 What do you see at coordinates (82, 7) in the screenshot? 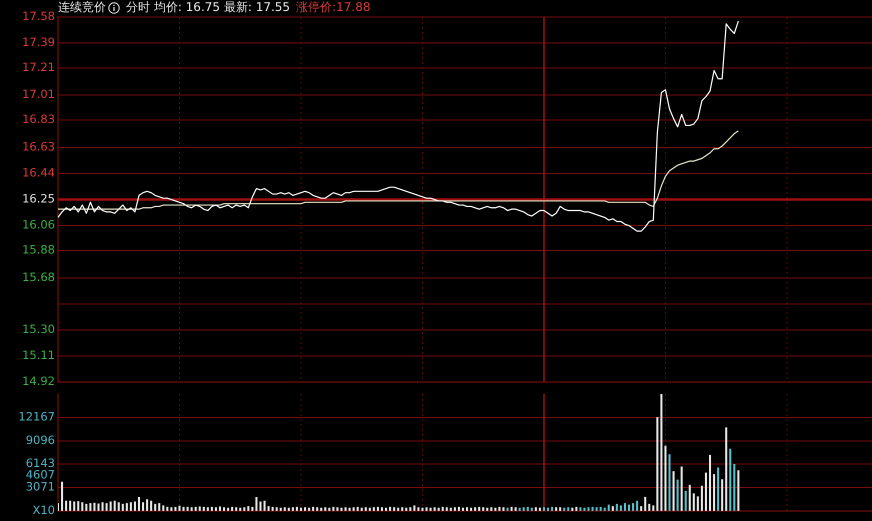
I see `chart-title: 连续竞价` at bounding box center [82, 7].